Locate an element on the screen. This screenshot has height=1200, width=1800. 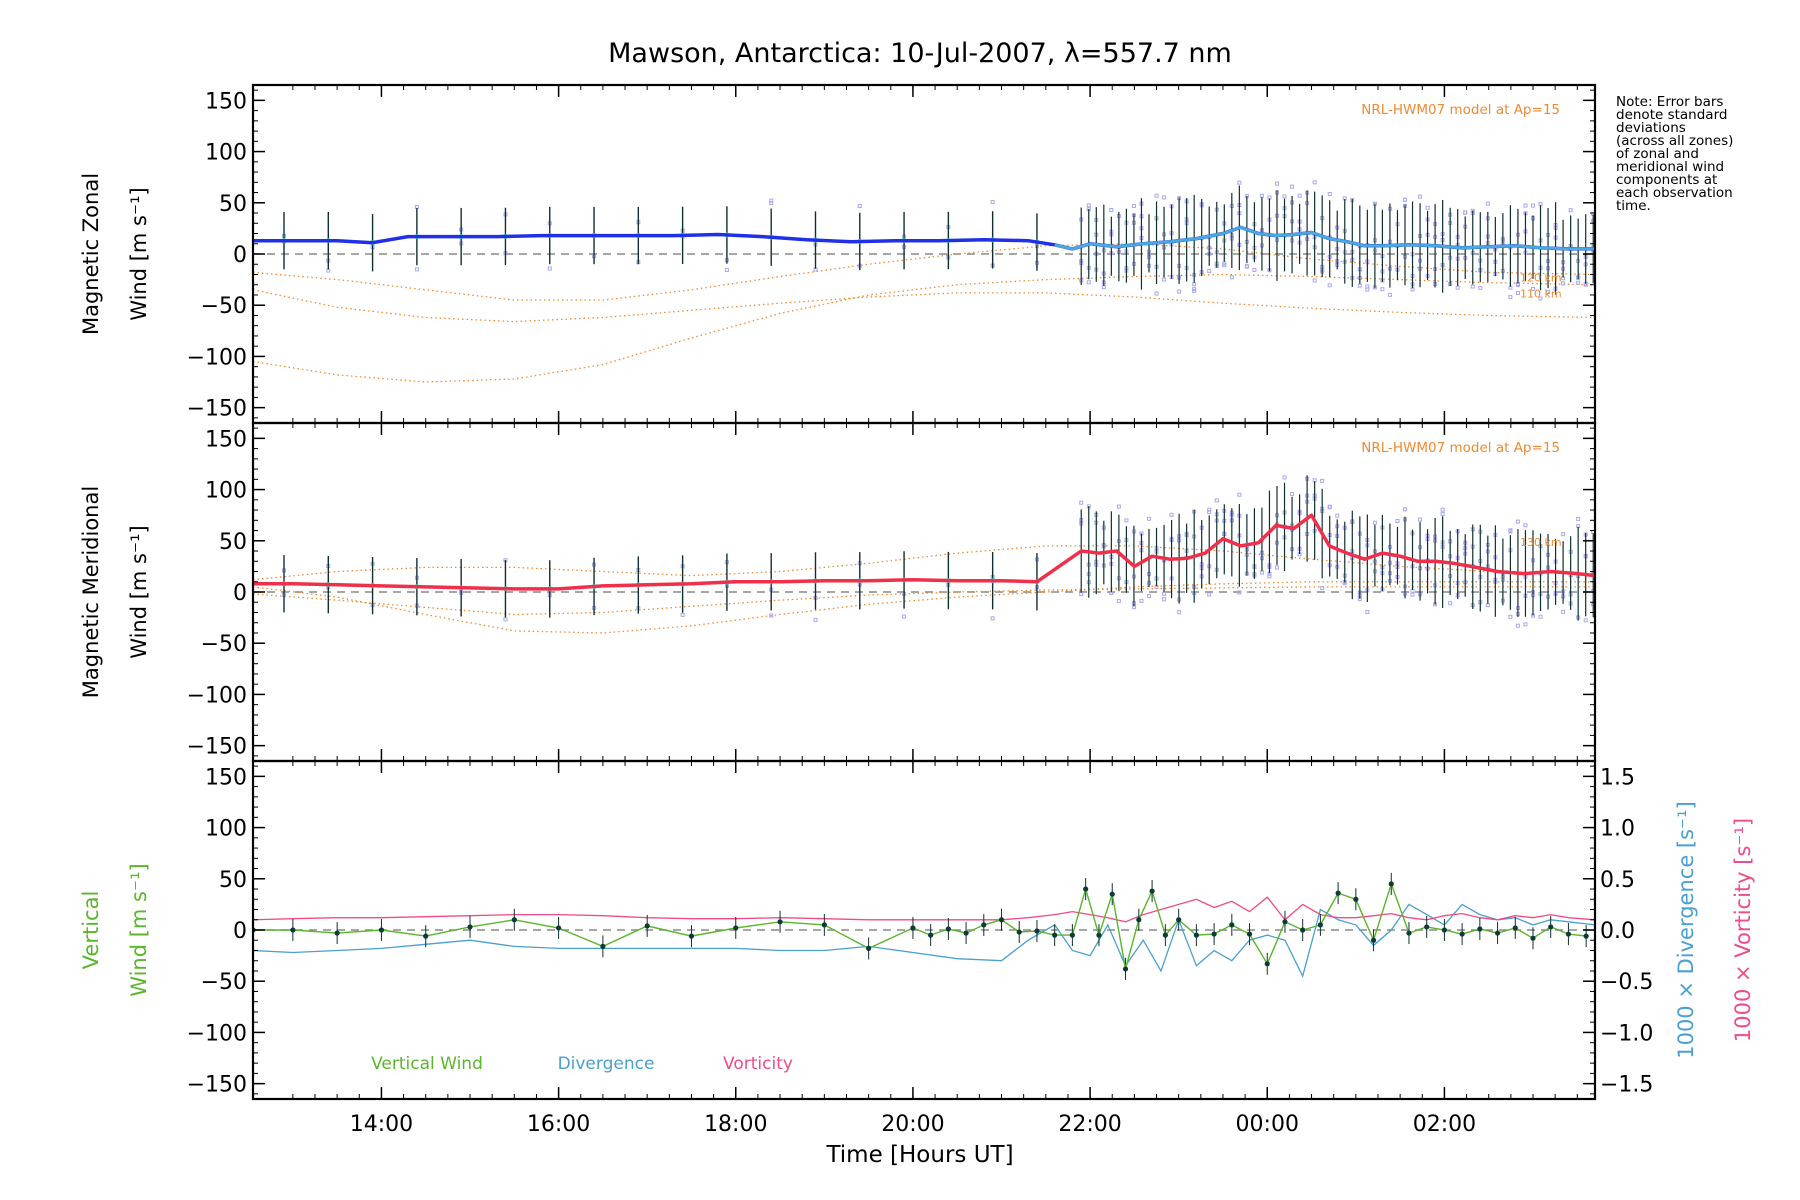
y-axis-label-line1: Magnetic Meridional is located at coordinates (91, 592).